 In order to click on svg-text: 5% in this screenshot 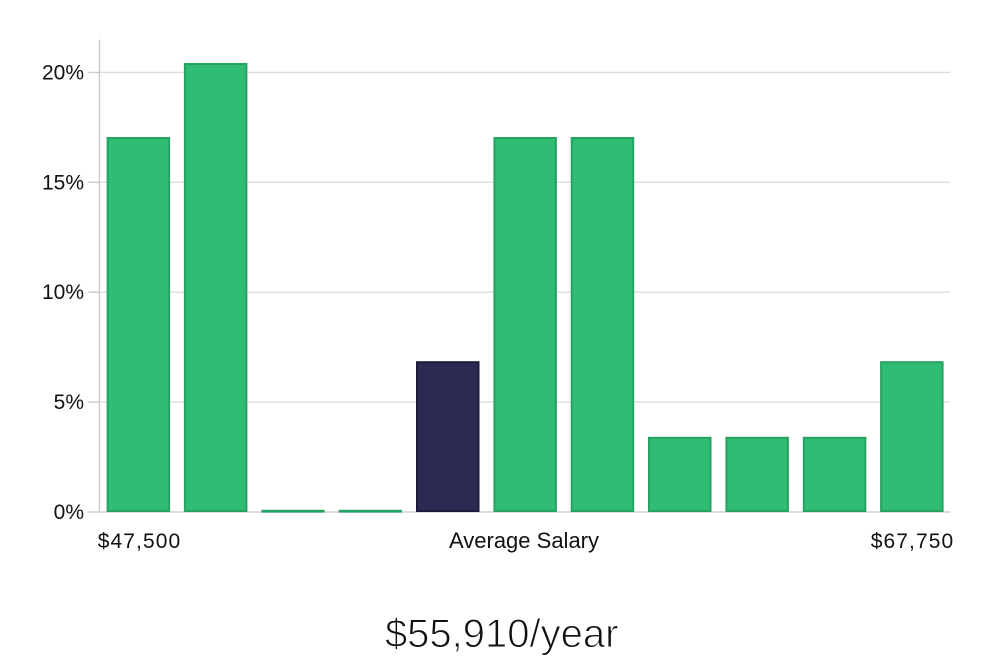, I will do `click(69, 402)`.